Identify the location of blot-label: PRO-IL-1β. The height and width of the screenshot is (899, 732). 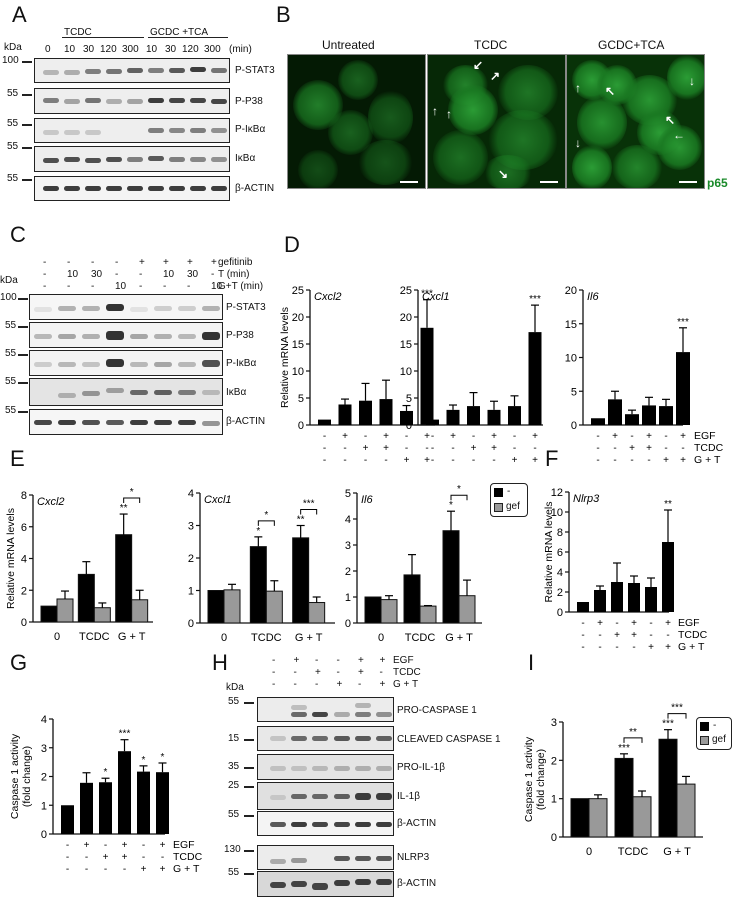
(421, 767).